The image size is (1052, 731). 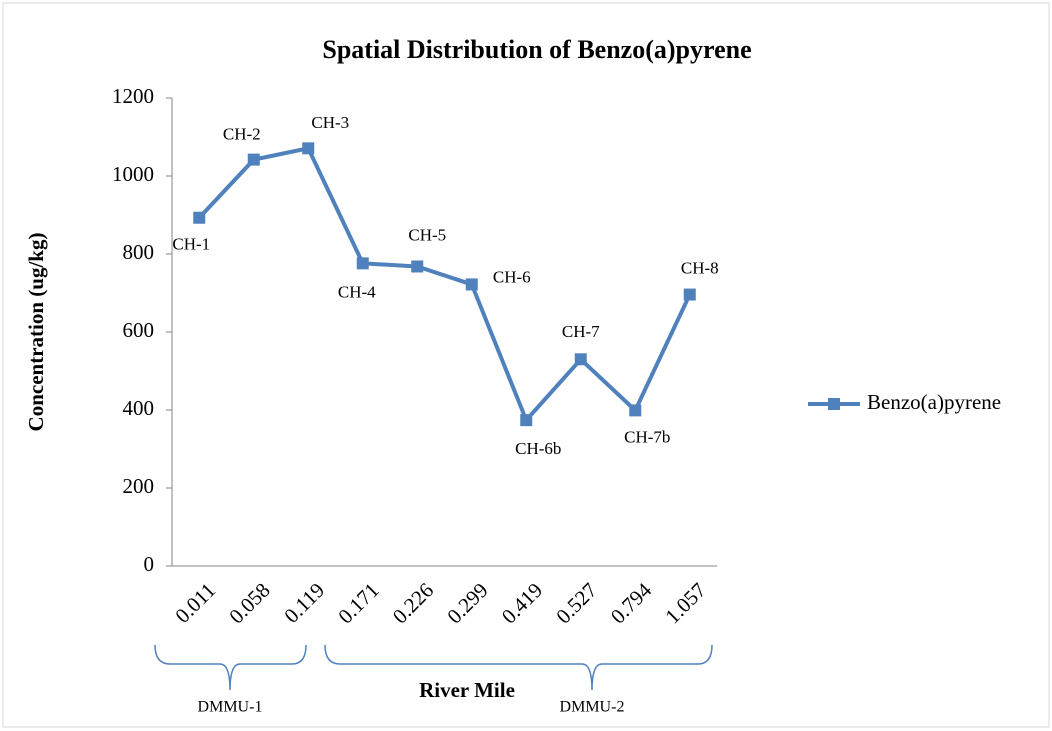 I want to click on x-axis-label: River Mile, so click(x=467, y=690).